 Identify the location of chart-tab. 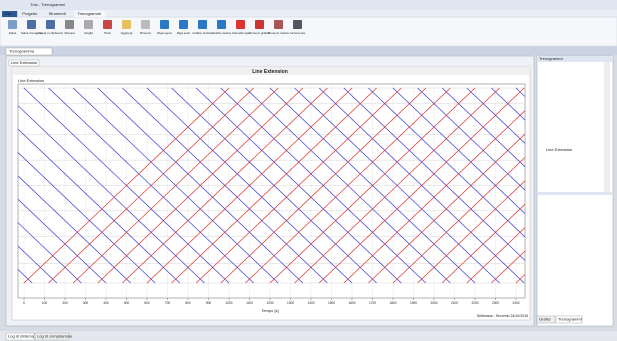
(24, 63).